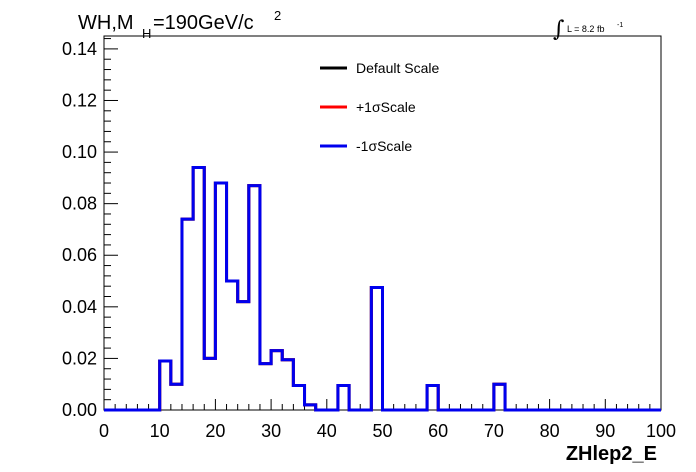 The height and width of the screenshot is (472, 696). What do you see at coordinates (79, 152) in the screenshot?
I see `y-tick-label: 0.10` at bounding box center [79, 152].